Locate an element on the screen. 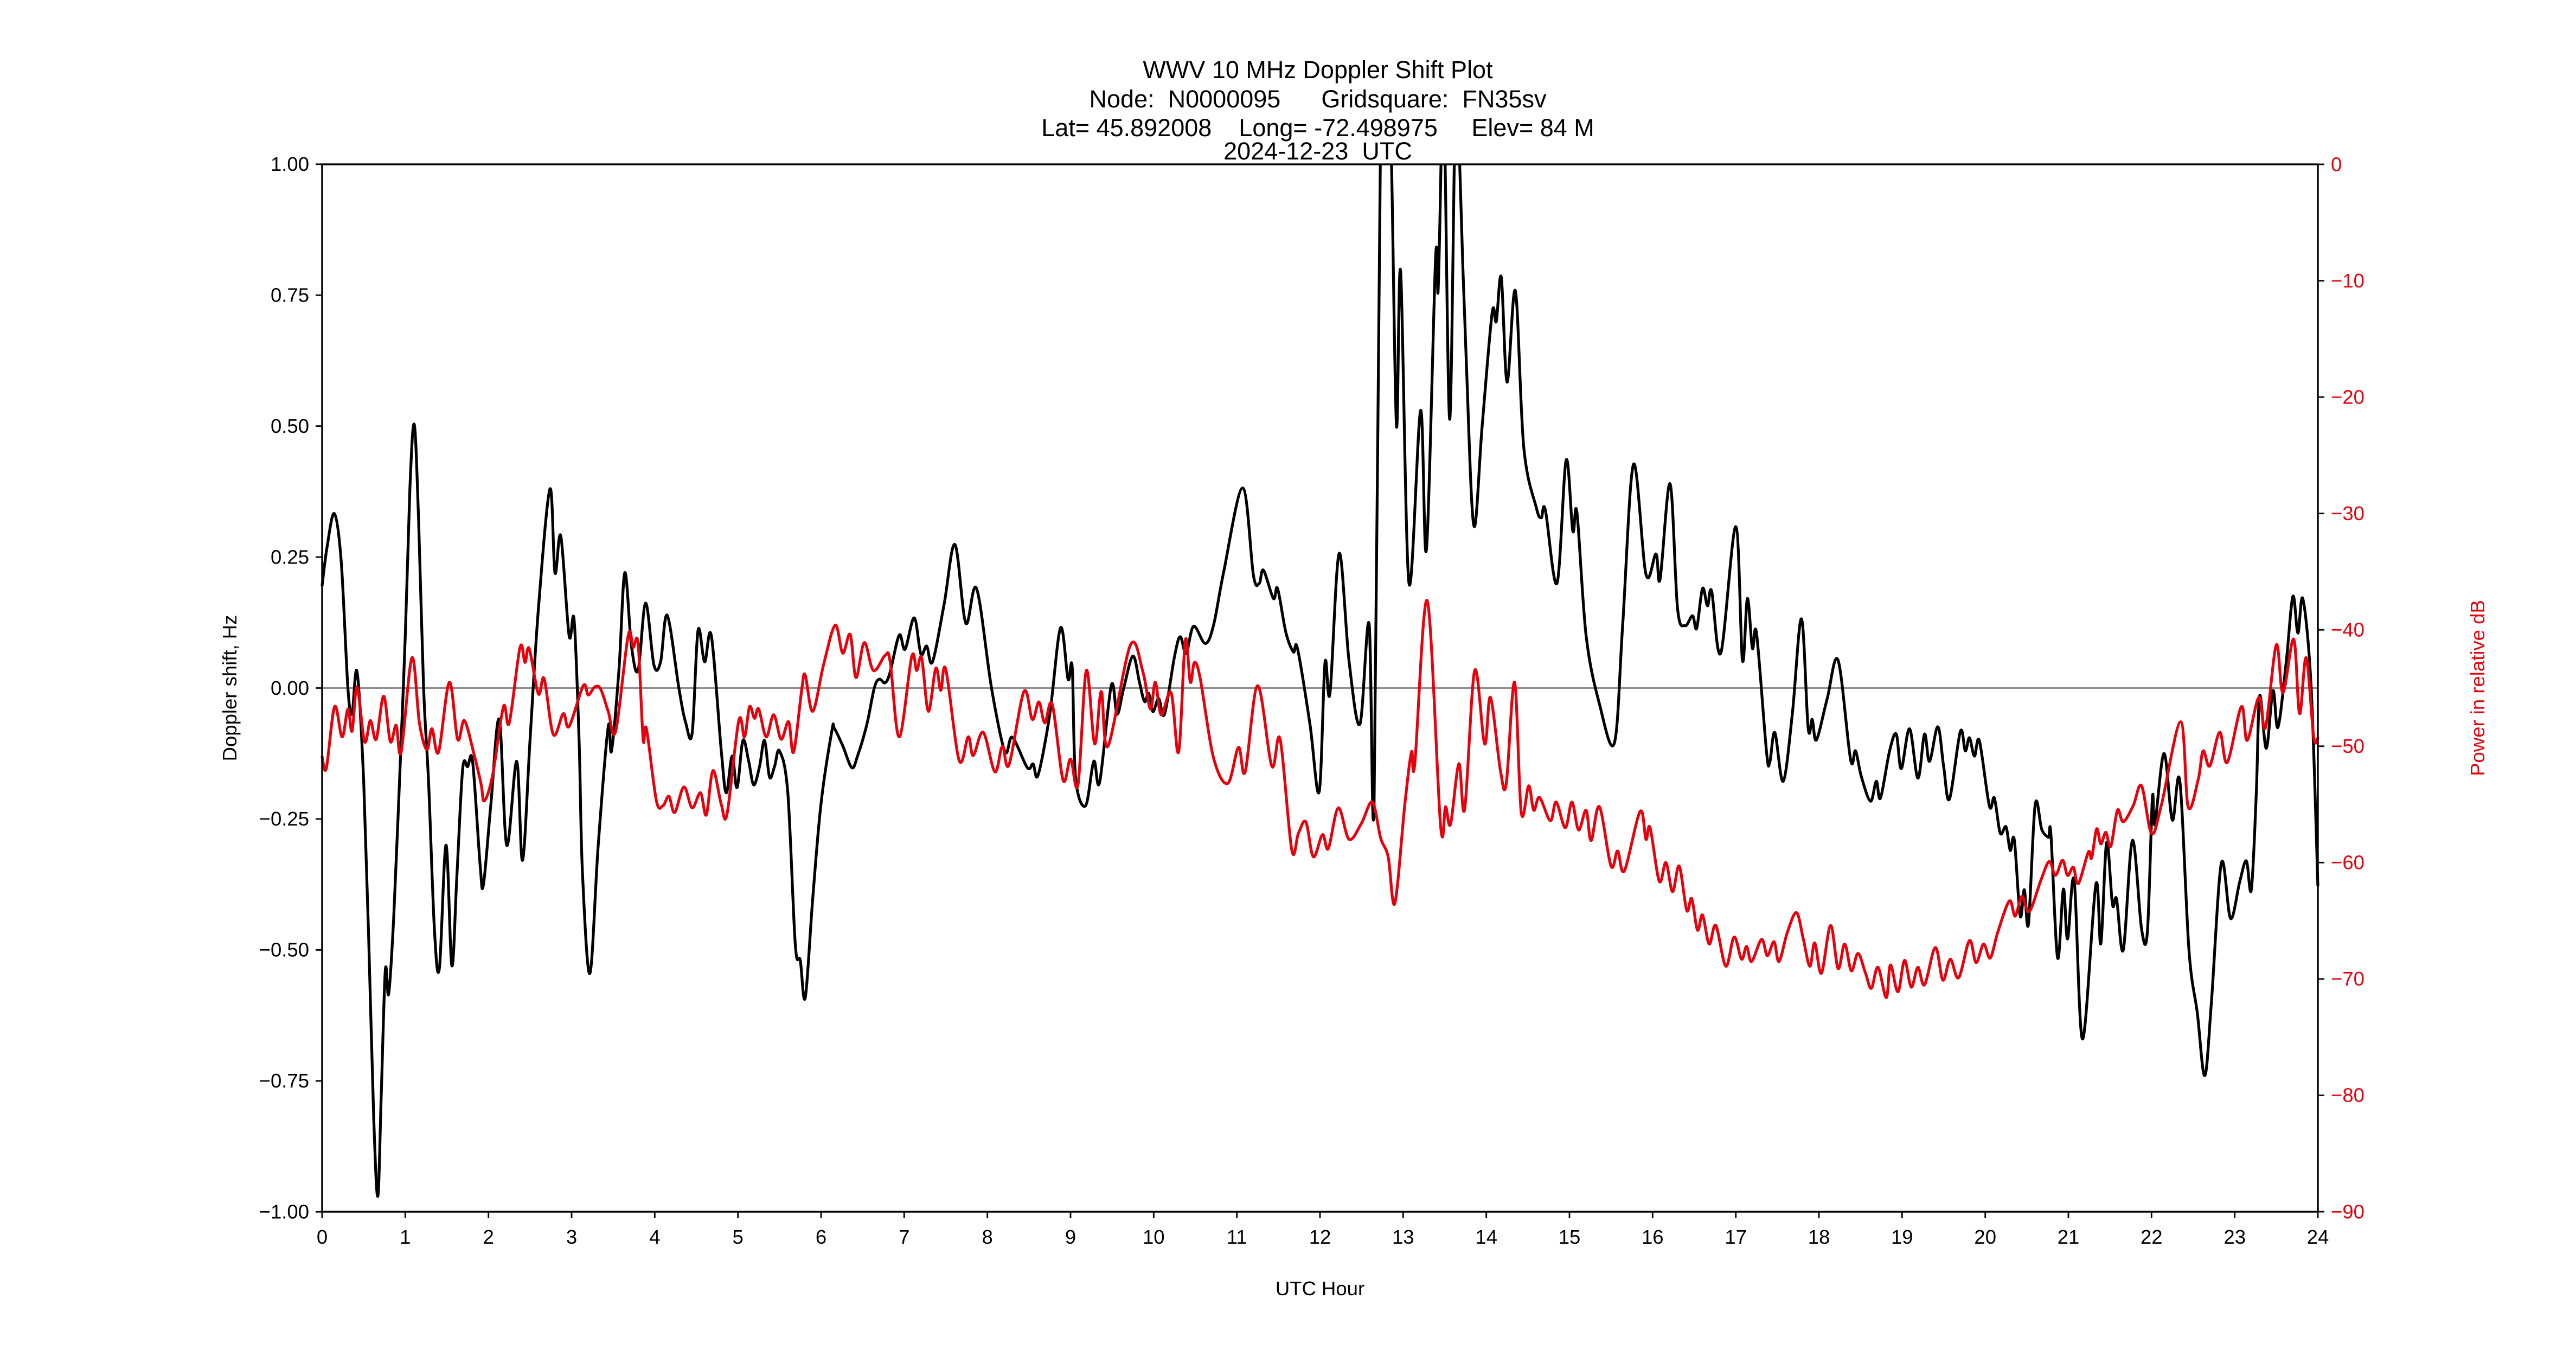 Image resolution: width=2576 pixels, height=1356 pixels. svg-text: 3 is located at coordinates (571, 1237).